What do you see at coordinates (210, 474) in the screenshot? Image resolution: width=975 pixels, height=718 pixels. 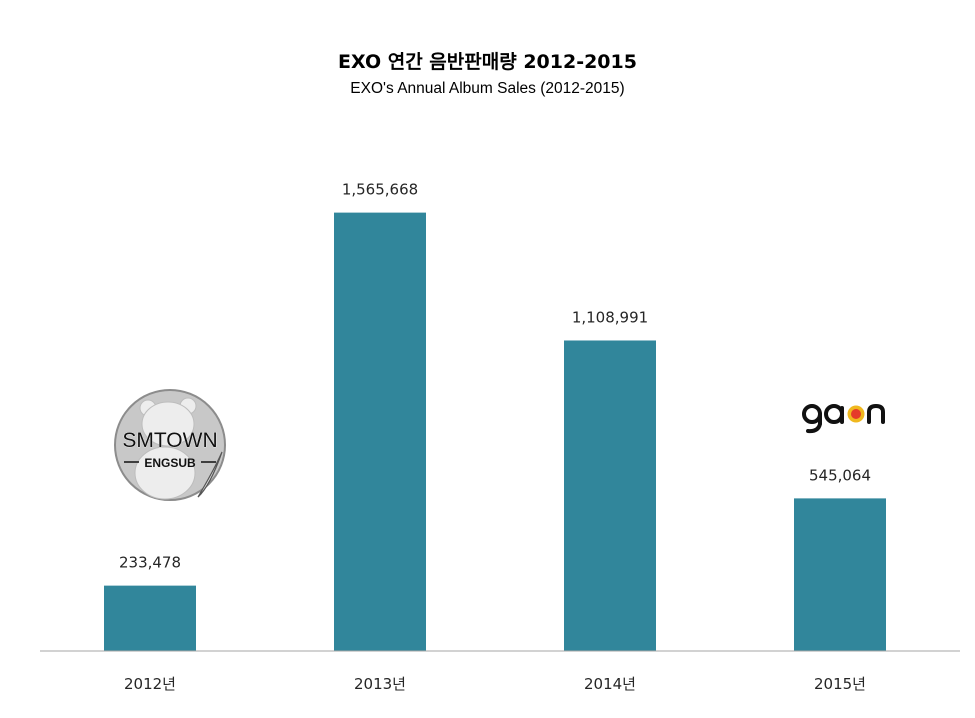 I see `sticker-peel-icon` at bounding box center [210, 474].